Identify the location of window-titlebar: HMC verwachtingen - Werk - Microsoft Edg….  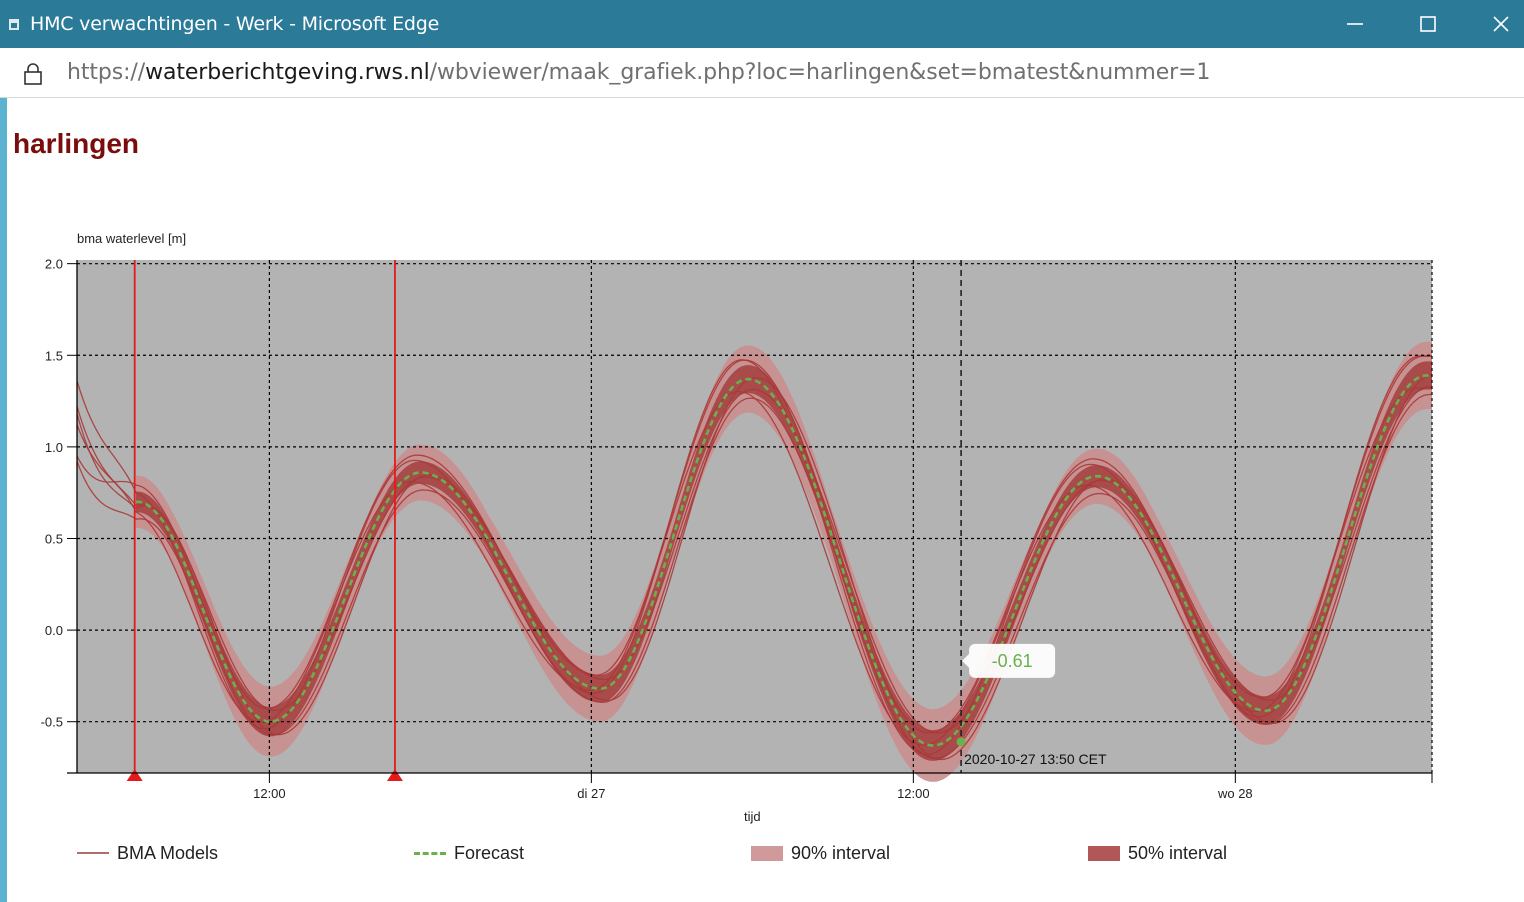
(762, 24).